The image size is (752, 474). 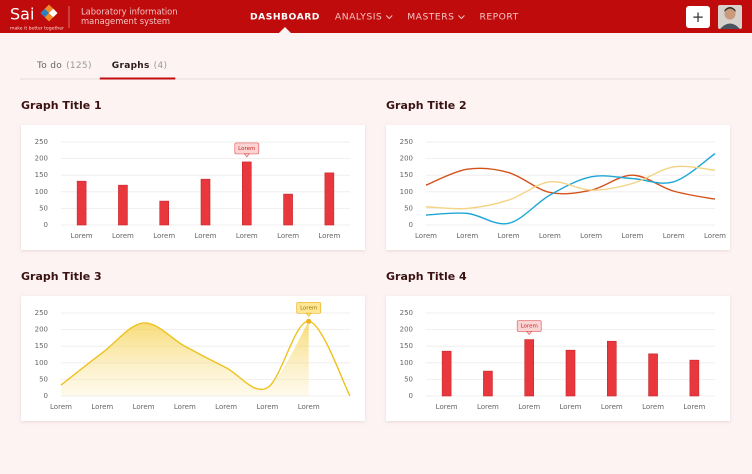 What do you see at coordinates (64, 66) in the screenshot?
I see `tab: To do (125)` at bounding box center [64, 66].